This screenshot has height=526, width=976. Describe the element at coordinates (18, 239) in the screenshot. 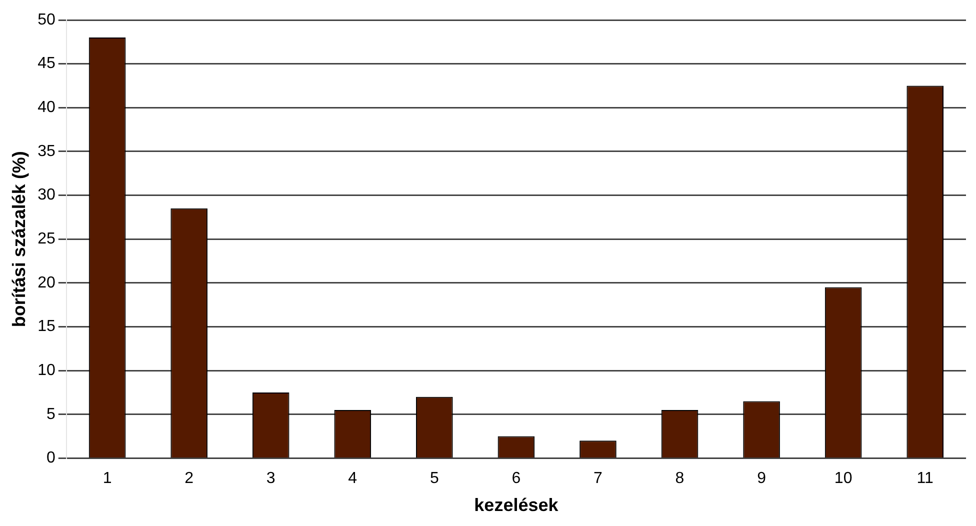

I see `y-axis-title: borítási százalék (%)` at that location.